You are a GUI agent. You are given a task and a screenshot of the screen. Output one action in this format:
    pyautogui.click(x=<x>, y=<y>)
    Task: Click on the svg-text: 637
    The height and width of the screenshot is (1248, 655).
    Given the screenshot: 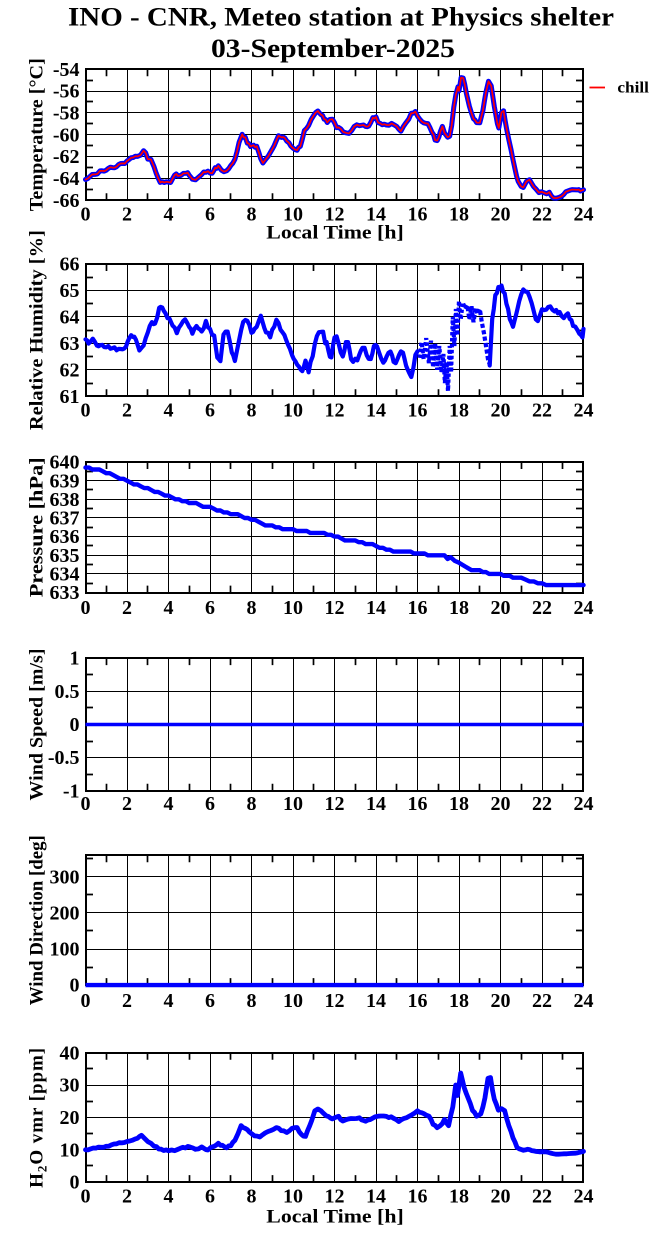 What is the action you would take?
    pyautogui.click(x=65, y=519)
    